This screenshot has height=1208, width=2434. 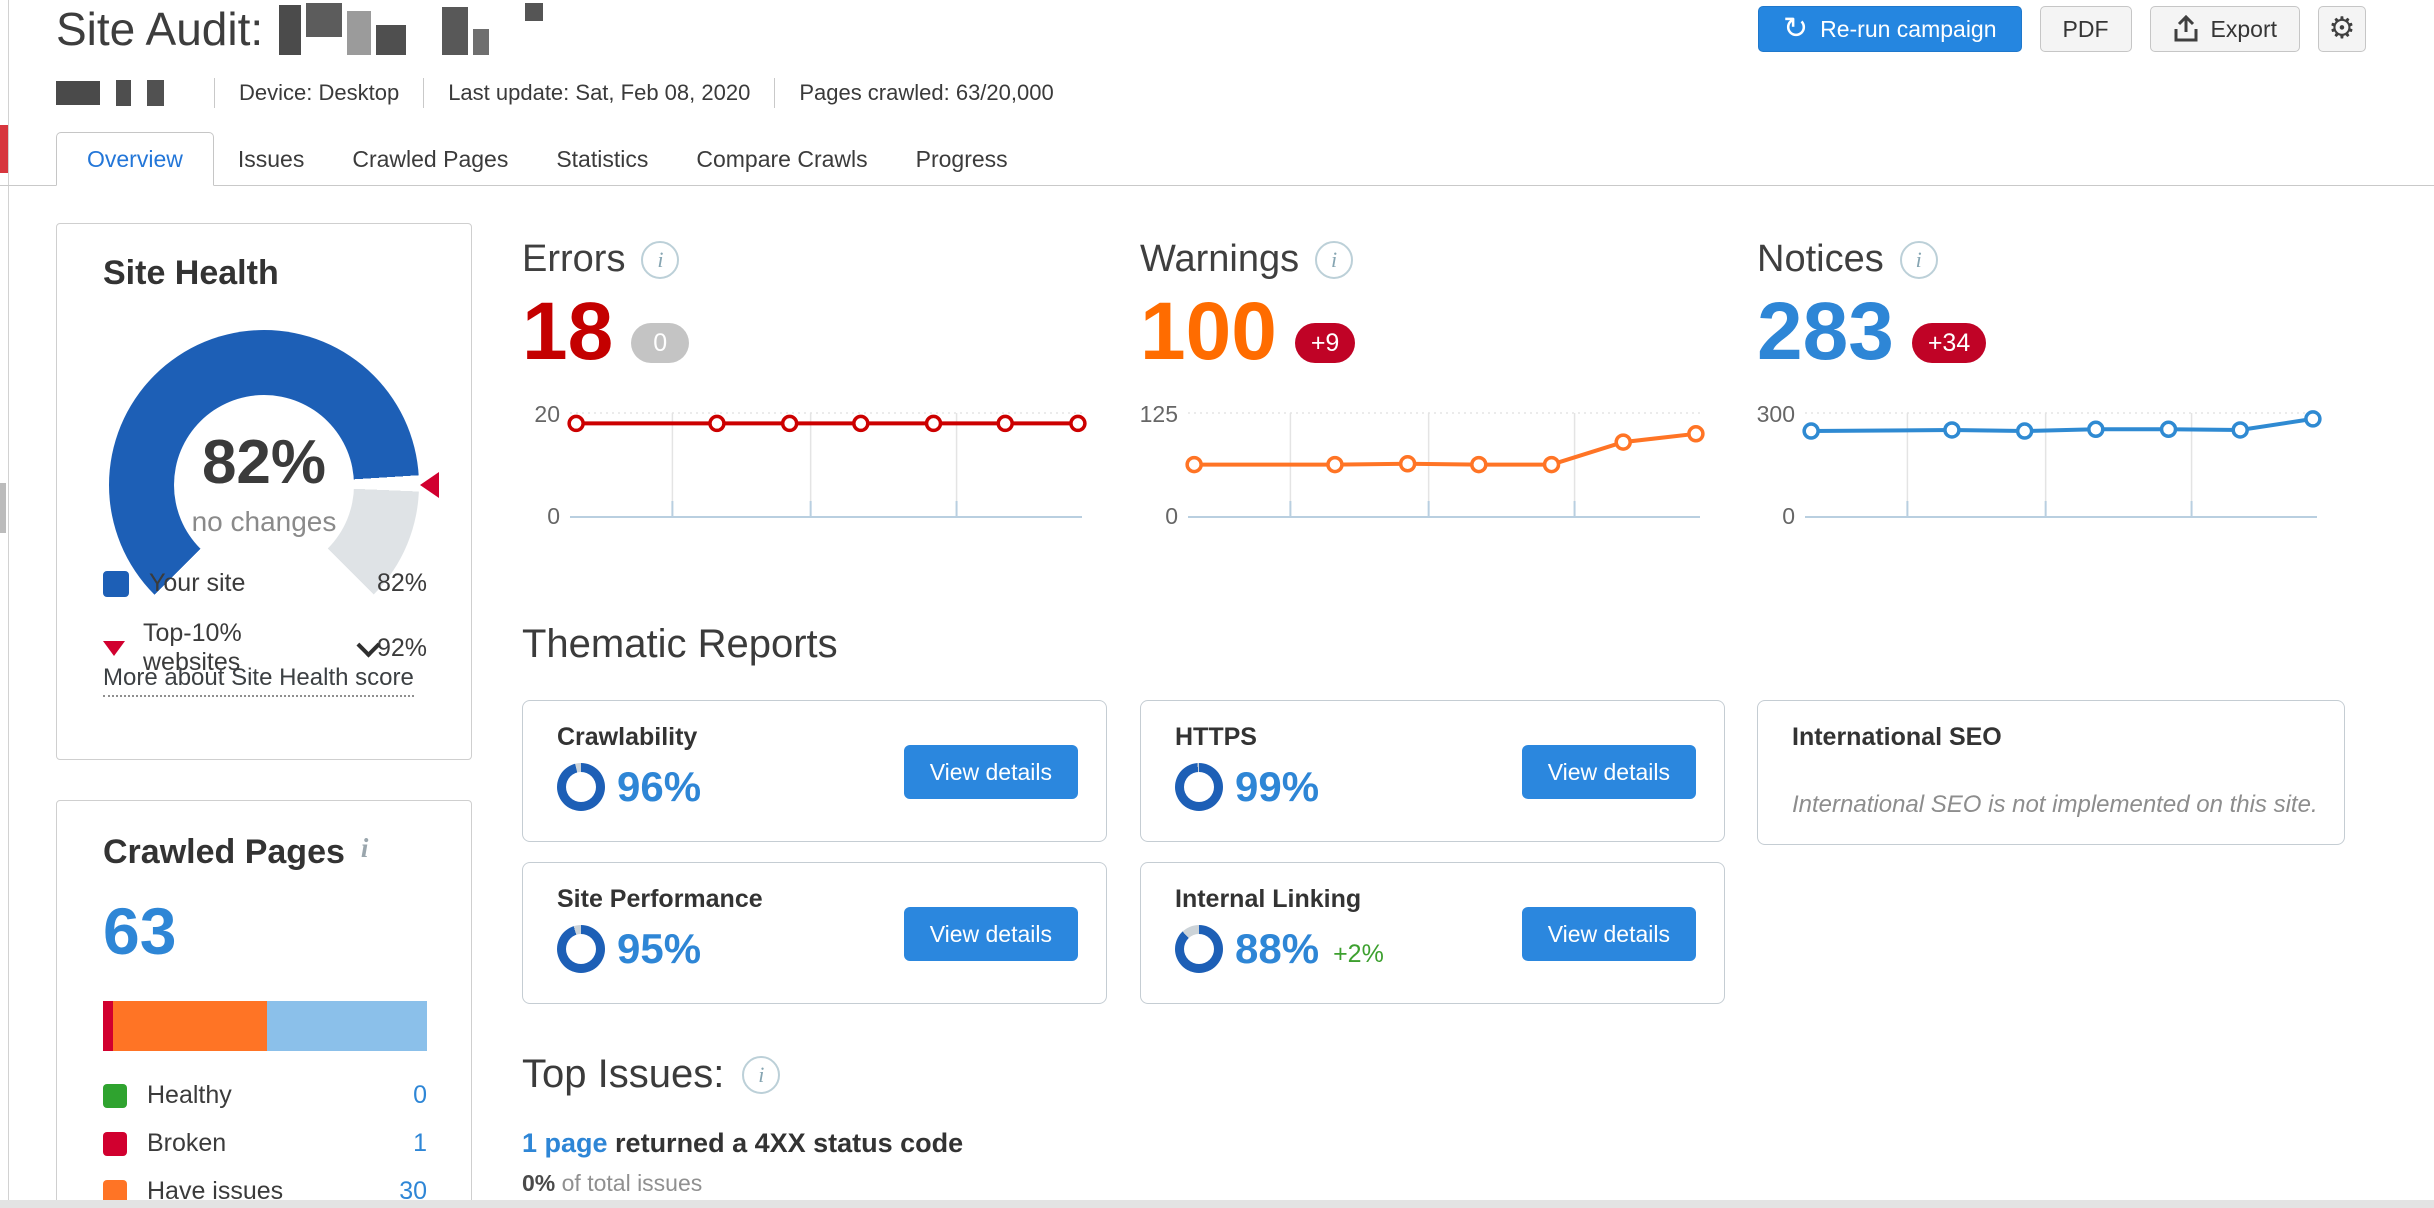 What do you see at coordinates (1199, 949) in the screenshot?
I see `internal-linking-ring` at bounding box center [1199, 949].